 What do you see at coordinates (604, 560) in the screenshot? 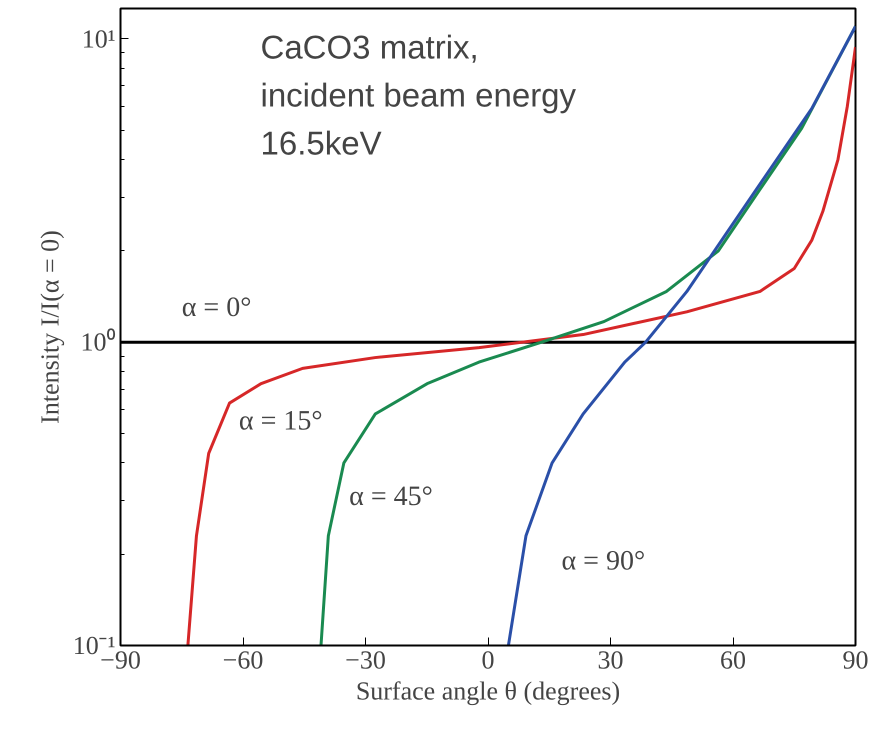
I see `series-label: α = 90°` at bounding box center [604, 560].